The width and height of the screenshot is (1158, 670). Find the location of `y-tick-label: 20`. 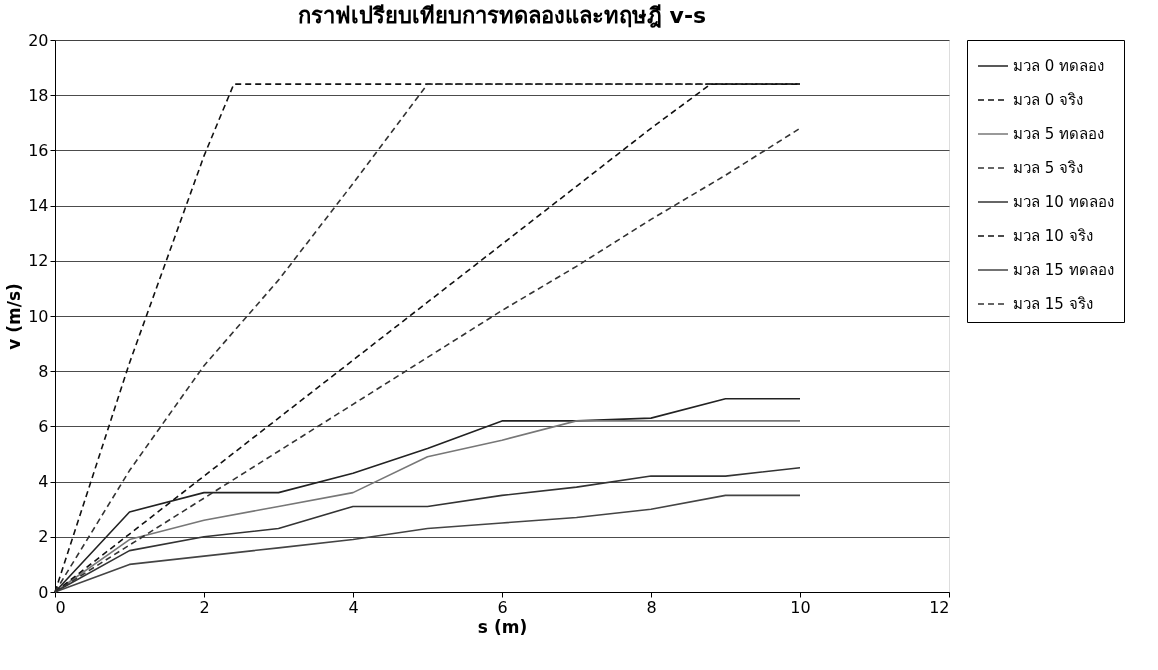

y-tick-label: 20 is located at coordinates (38, 40).